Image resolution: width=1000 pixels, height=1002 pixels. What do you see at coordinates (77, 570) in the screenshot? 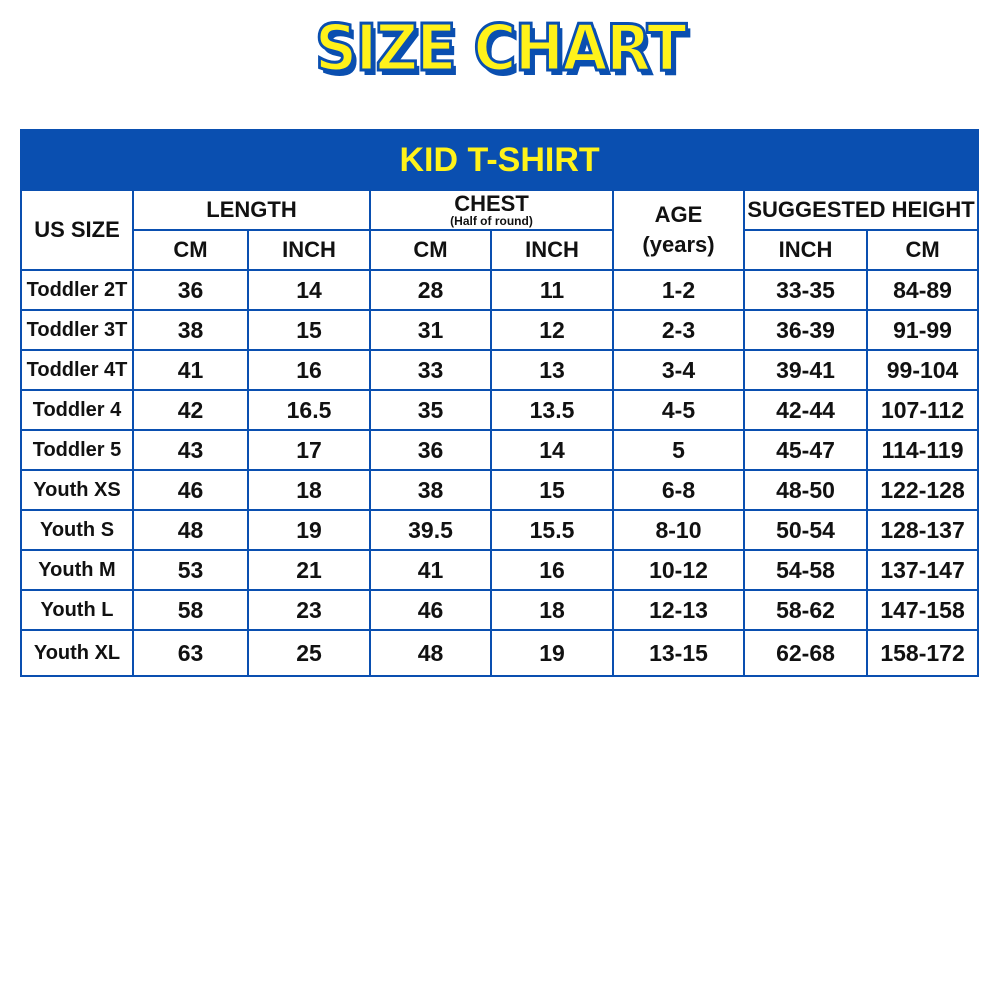
I see `cell-us-size: Youth M` at bounding box center [77, 570].